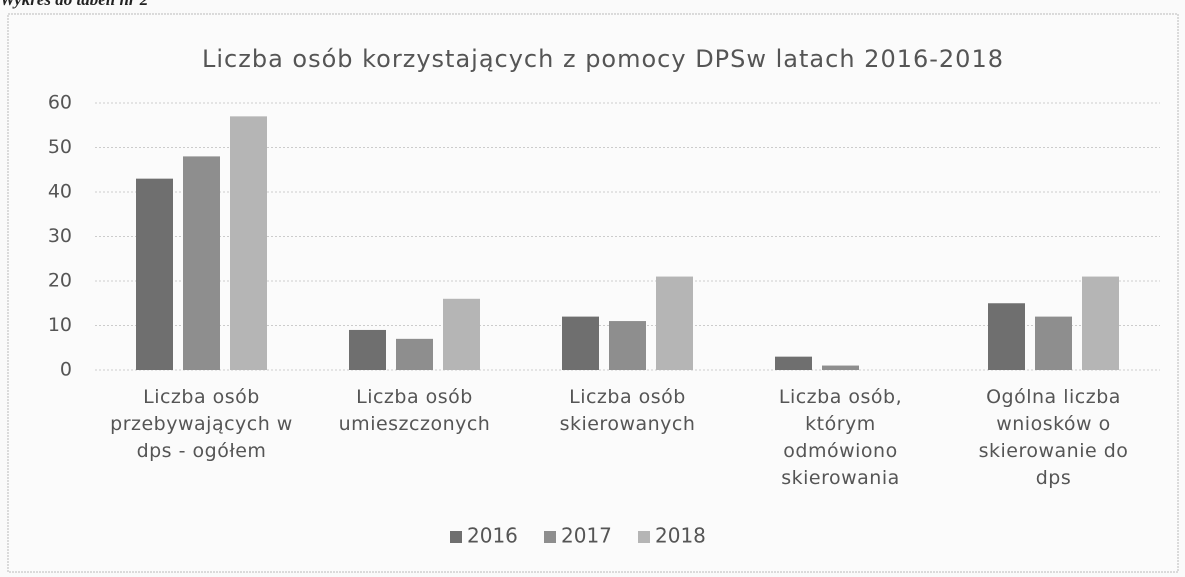  Describe the element at coordinates (414, 410) in the screenshot. I see `x-tick-label: Liczba osób umieszczonych` at that location.